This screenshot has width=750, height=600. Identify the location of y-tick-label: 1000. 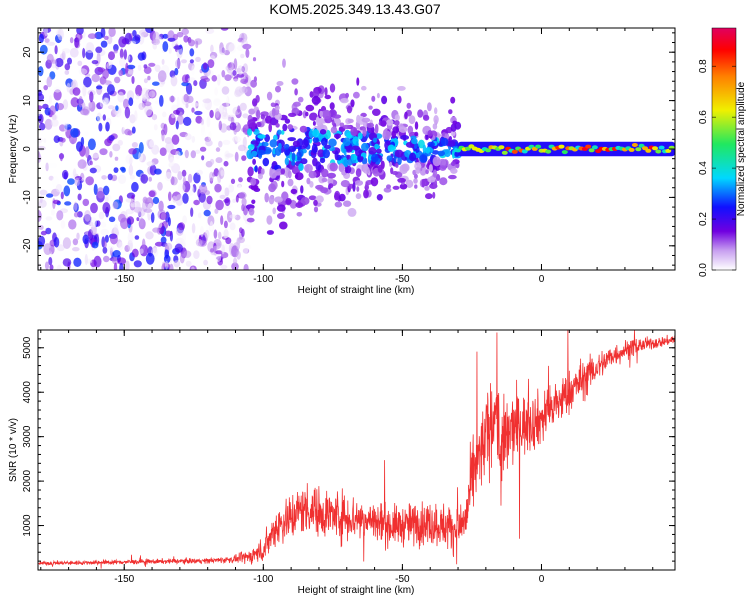
(27, 525).